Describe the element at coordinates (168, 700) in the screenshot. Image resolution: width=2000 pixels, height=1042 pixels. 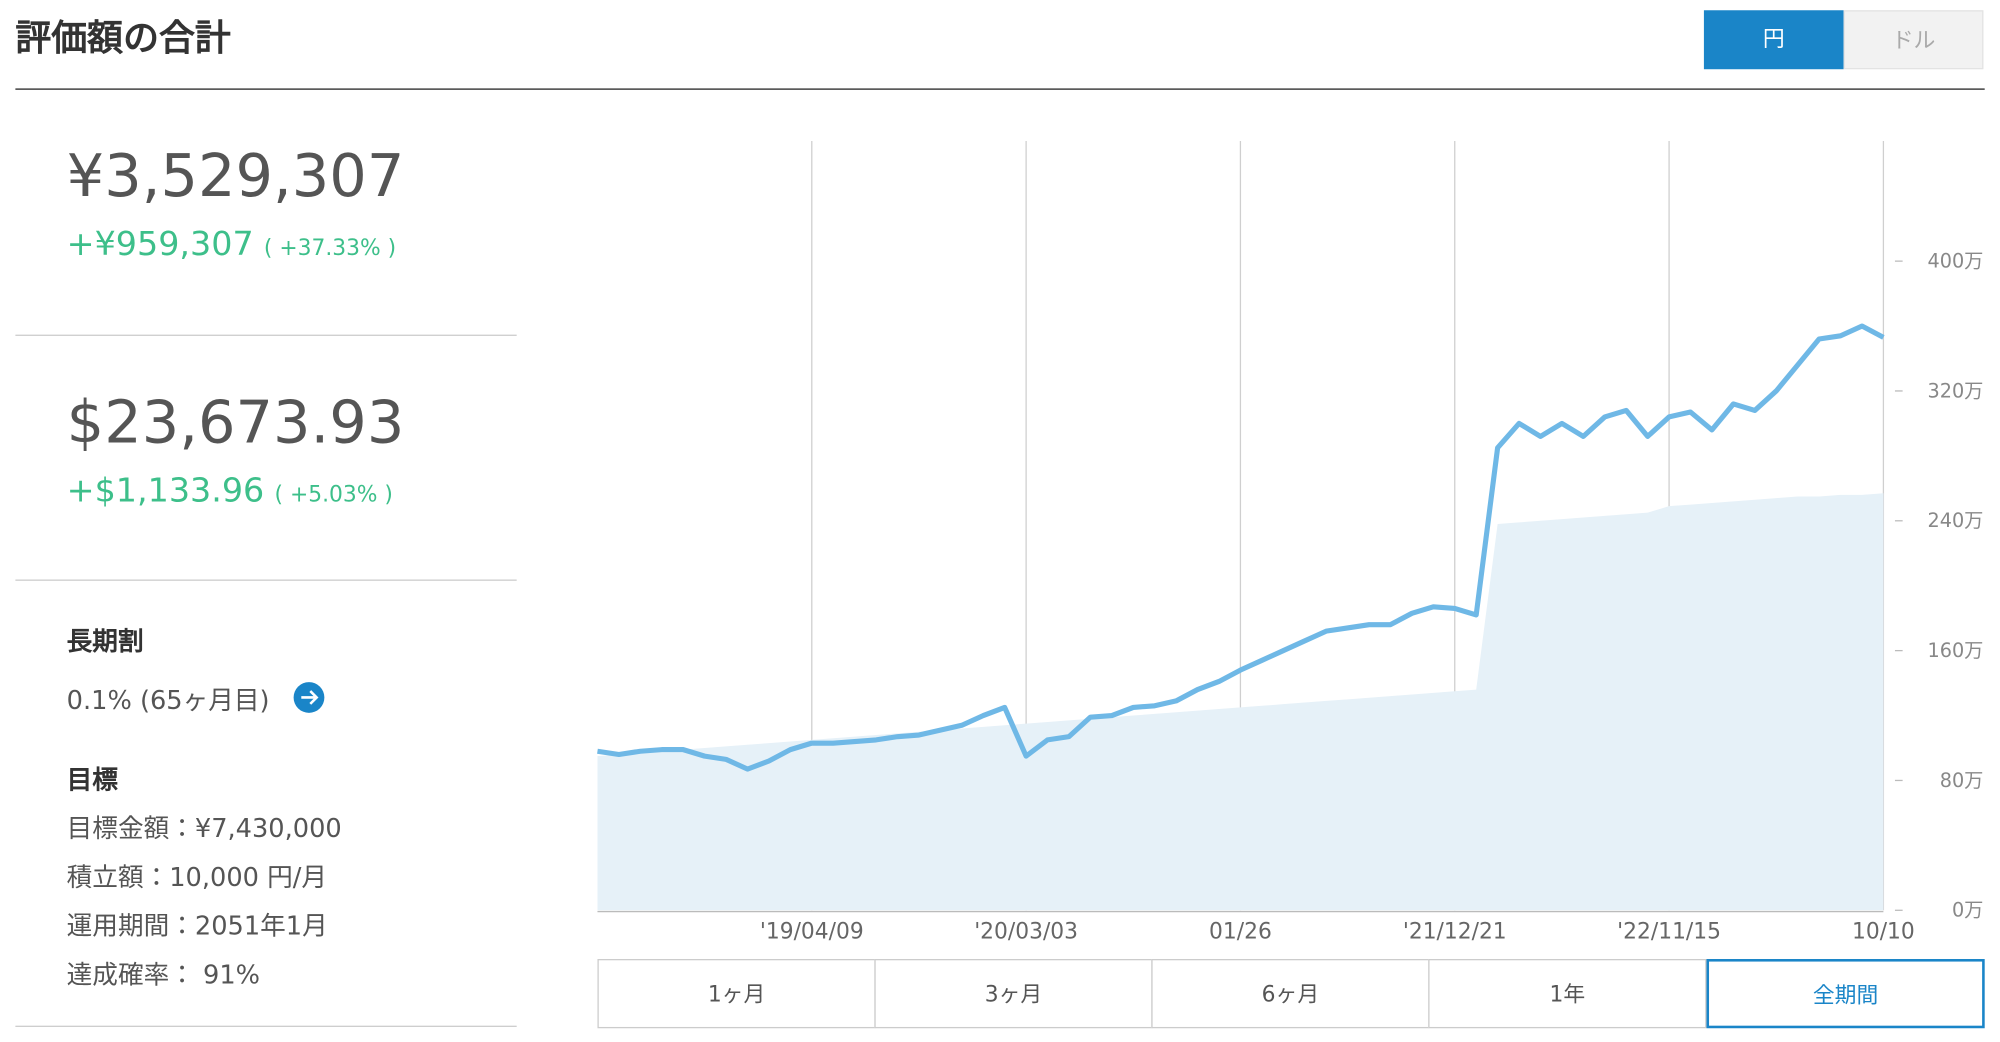
I see `long-term-value: 0.1% (65ヶ月目)` at that location.